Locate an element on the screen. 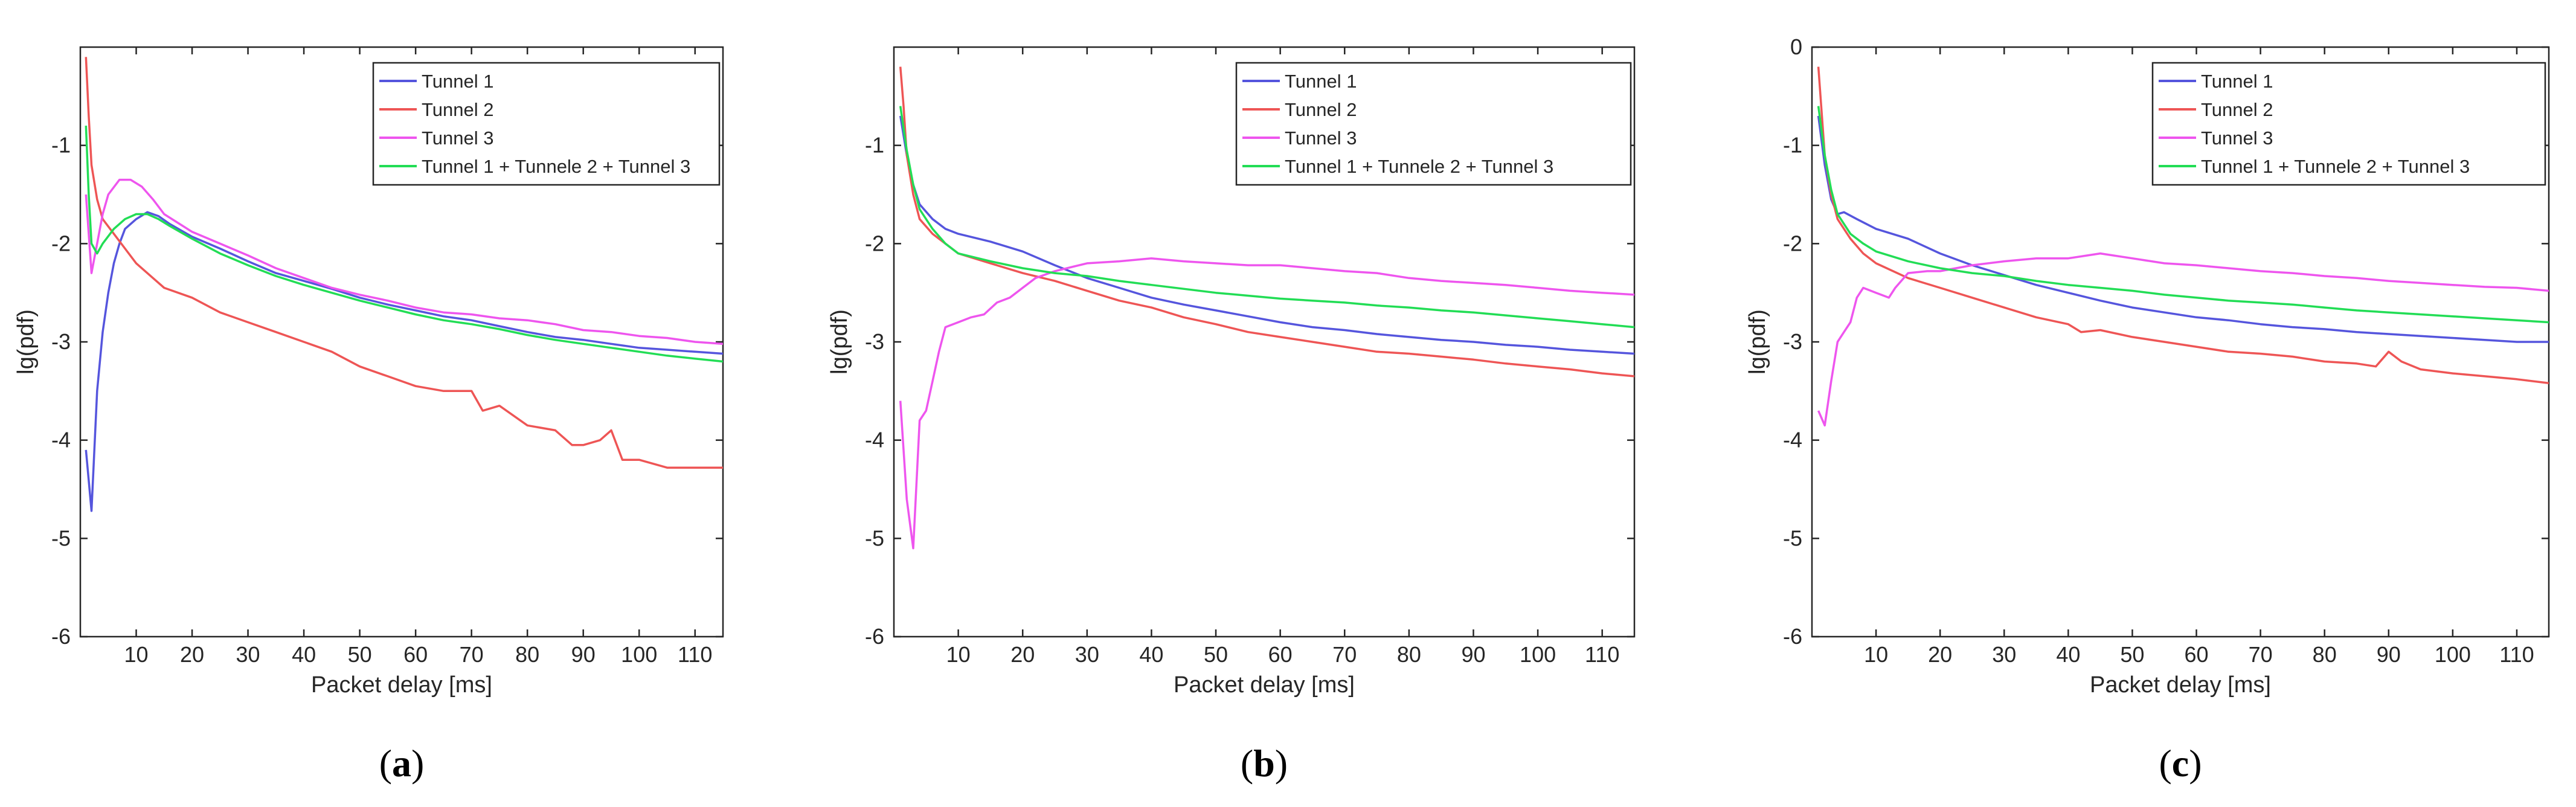  panel-label: (a) is located at coordinates (402, 763).